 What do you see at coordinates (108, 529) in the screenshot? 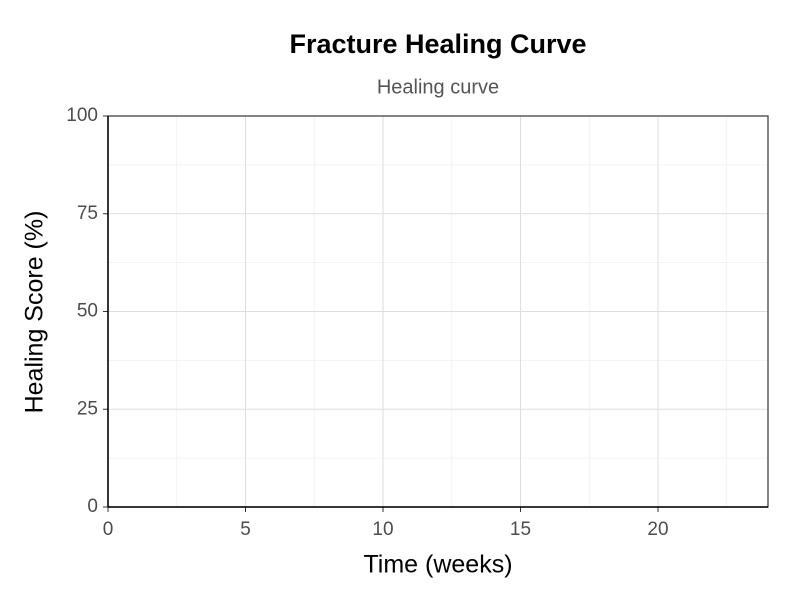
I see `x-tick-label: 0` at bounding box center [108, 529].